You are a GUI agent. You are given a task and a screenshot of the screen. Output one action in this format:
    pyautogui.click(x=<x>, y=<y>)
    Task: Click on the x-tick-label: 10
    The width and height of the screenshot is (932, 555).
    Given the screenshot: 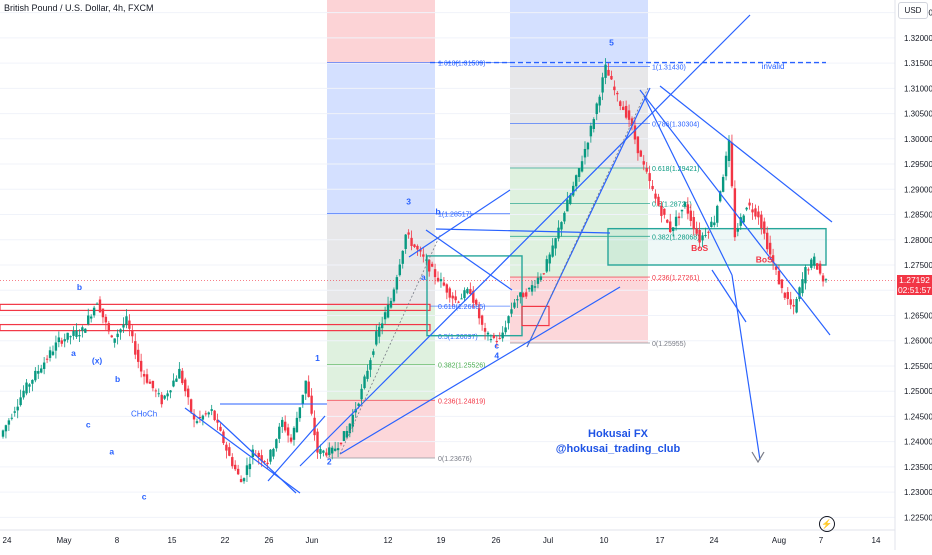 What is the action you would take?
    pyautogui.click(x=604, y=540)
    